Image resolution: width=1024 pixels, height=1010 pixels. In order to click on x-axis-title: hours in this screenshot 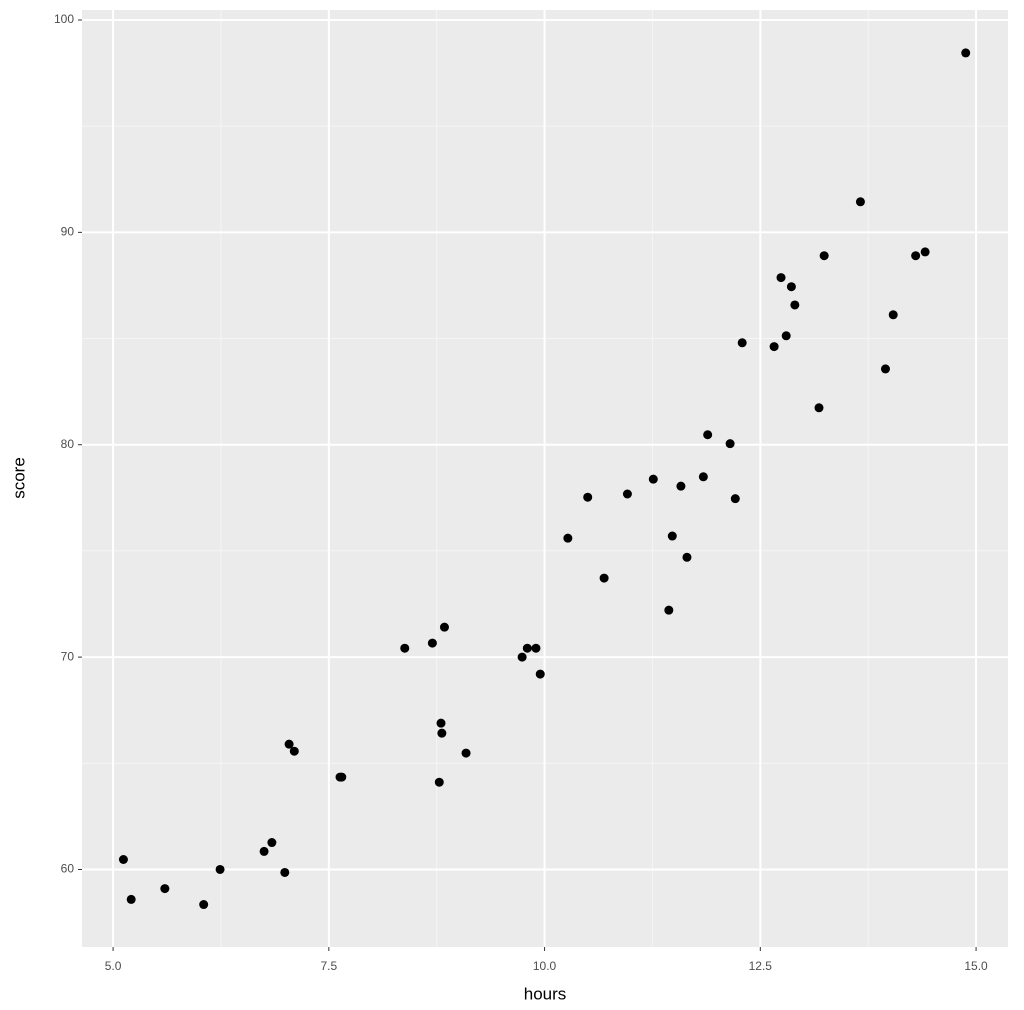, I will do `click(545, 993)`.